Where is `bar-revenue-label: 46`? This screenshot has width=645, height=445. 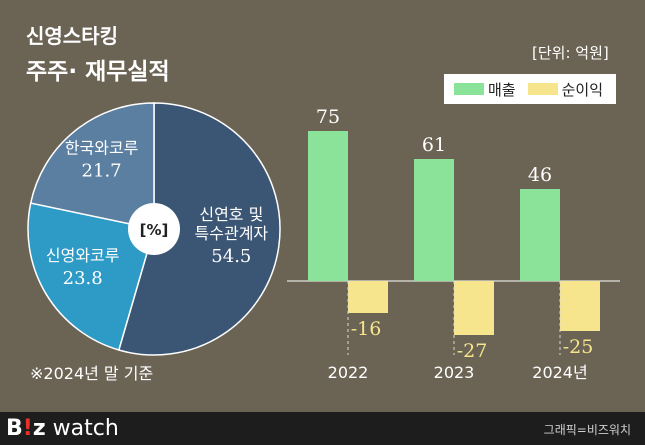
bar-revenue-label: 46 is located at coordinates (540, 175).